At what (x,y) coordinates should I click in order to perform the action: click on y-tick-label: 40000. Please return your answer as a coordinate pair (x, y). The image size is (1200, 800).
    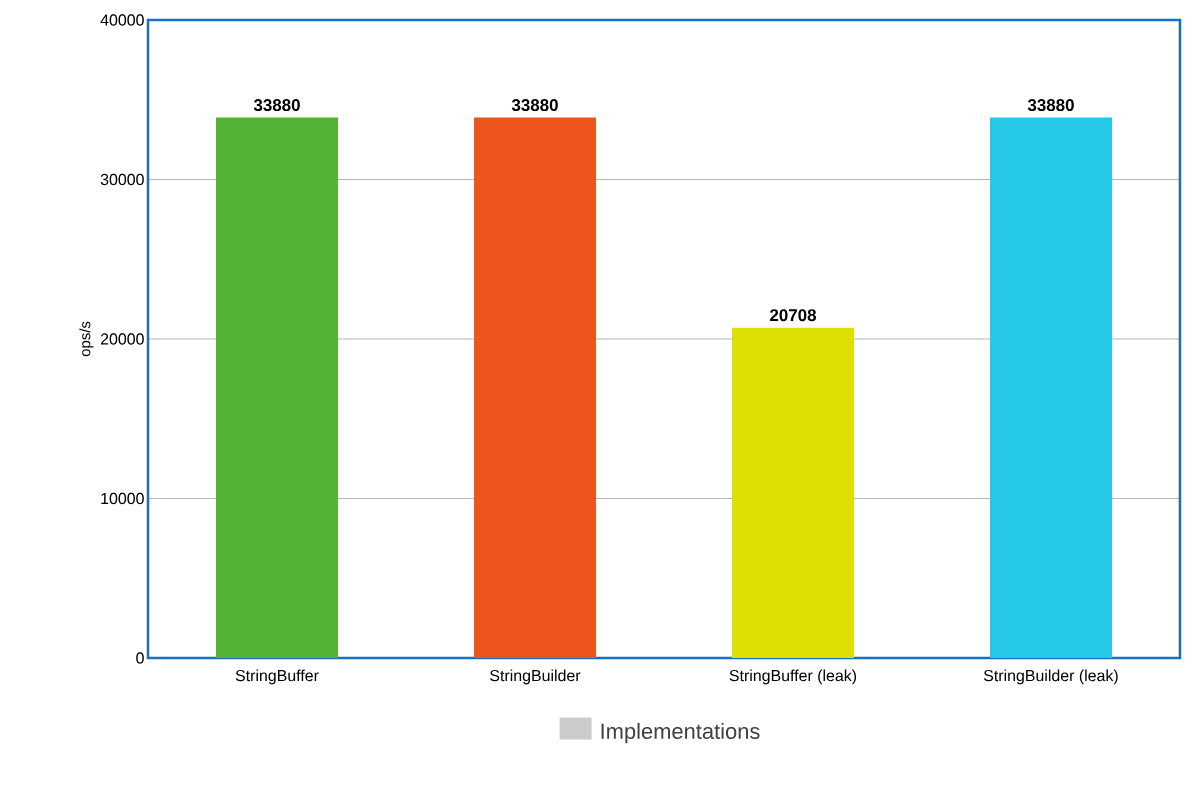
    Looking at the image, I should click on (122, 20).